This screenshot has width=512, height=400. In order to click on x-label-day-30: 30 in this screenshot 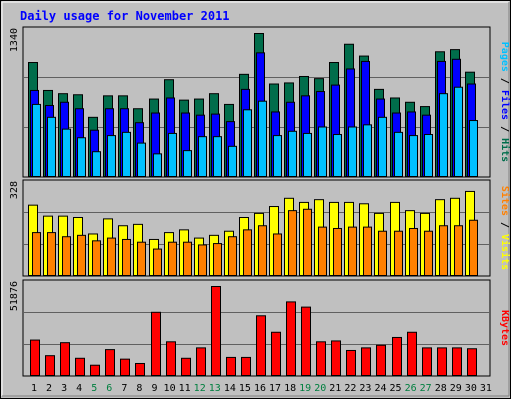, I will do `click(471, 388)`.